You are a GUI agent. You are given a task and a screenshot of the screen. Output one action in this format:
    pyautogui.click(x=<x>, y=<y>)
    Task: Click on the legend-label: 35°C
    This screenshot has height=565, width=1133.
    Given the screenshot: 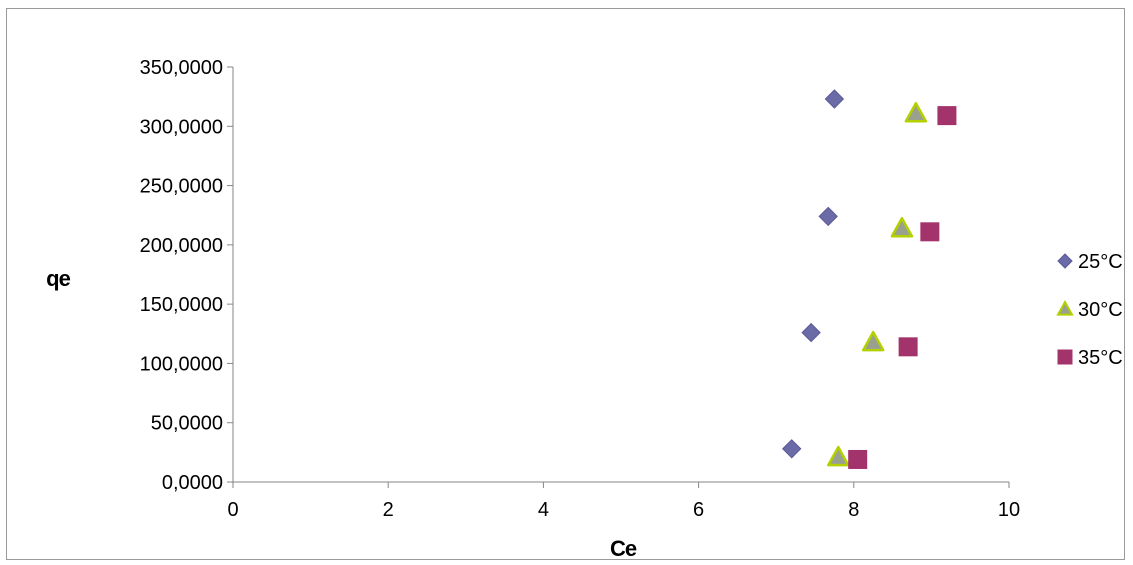 What is the action you would take?
    pyautogui.click(x=1100, y=358)
    